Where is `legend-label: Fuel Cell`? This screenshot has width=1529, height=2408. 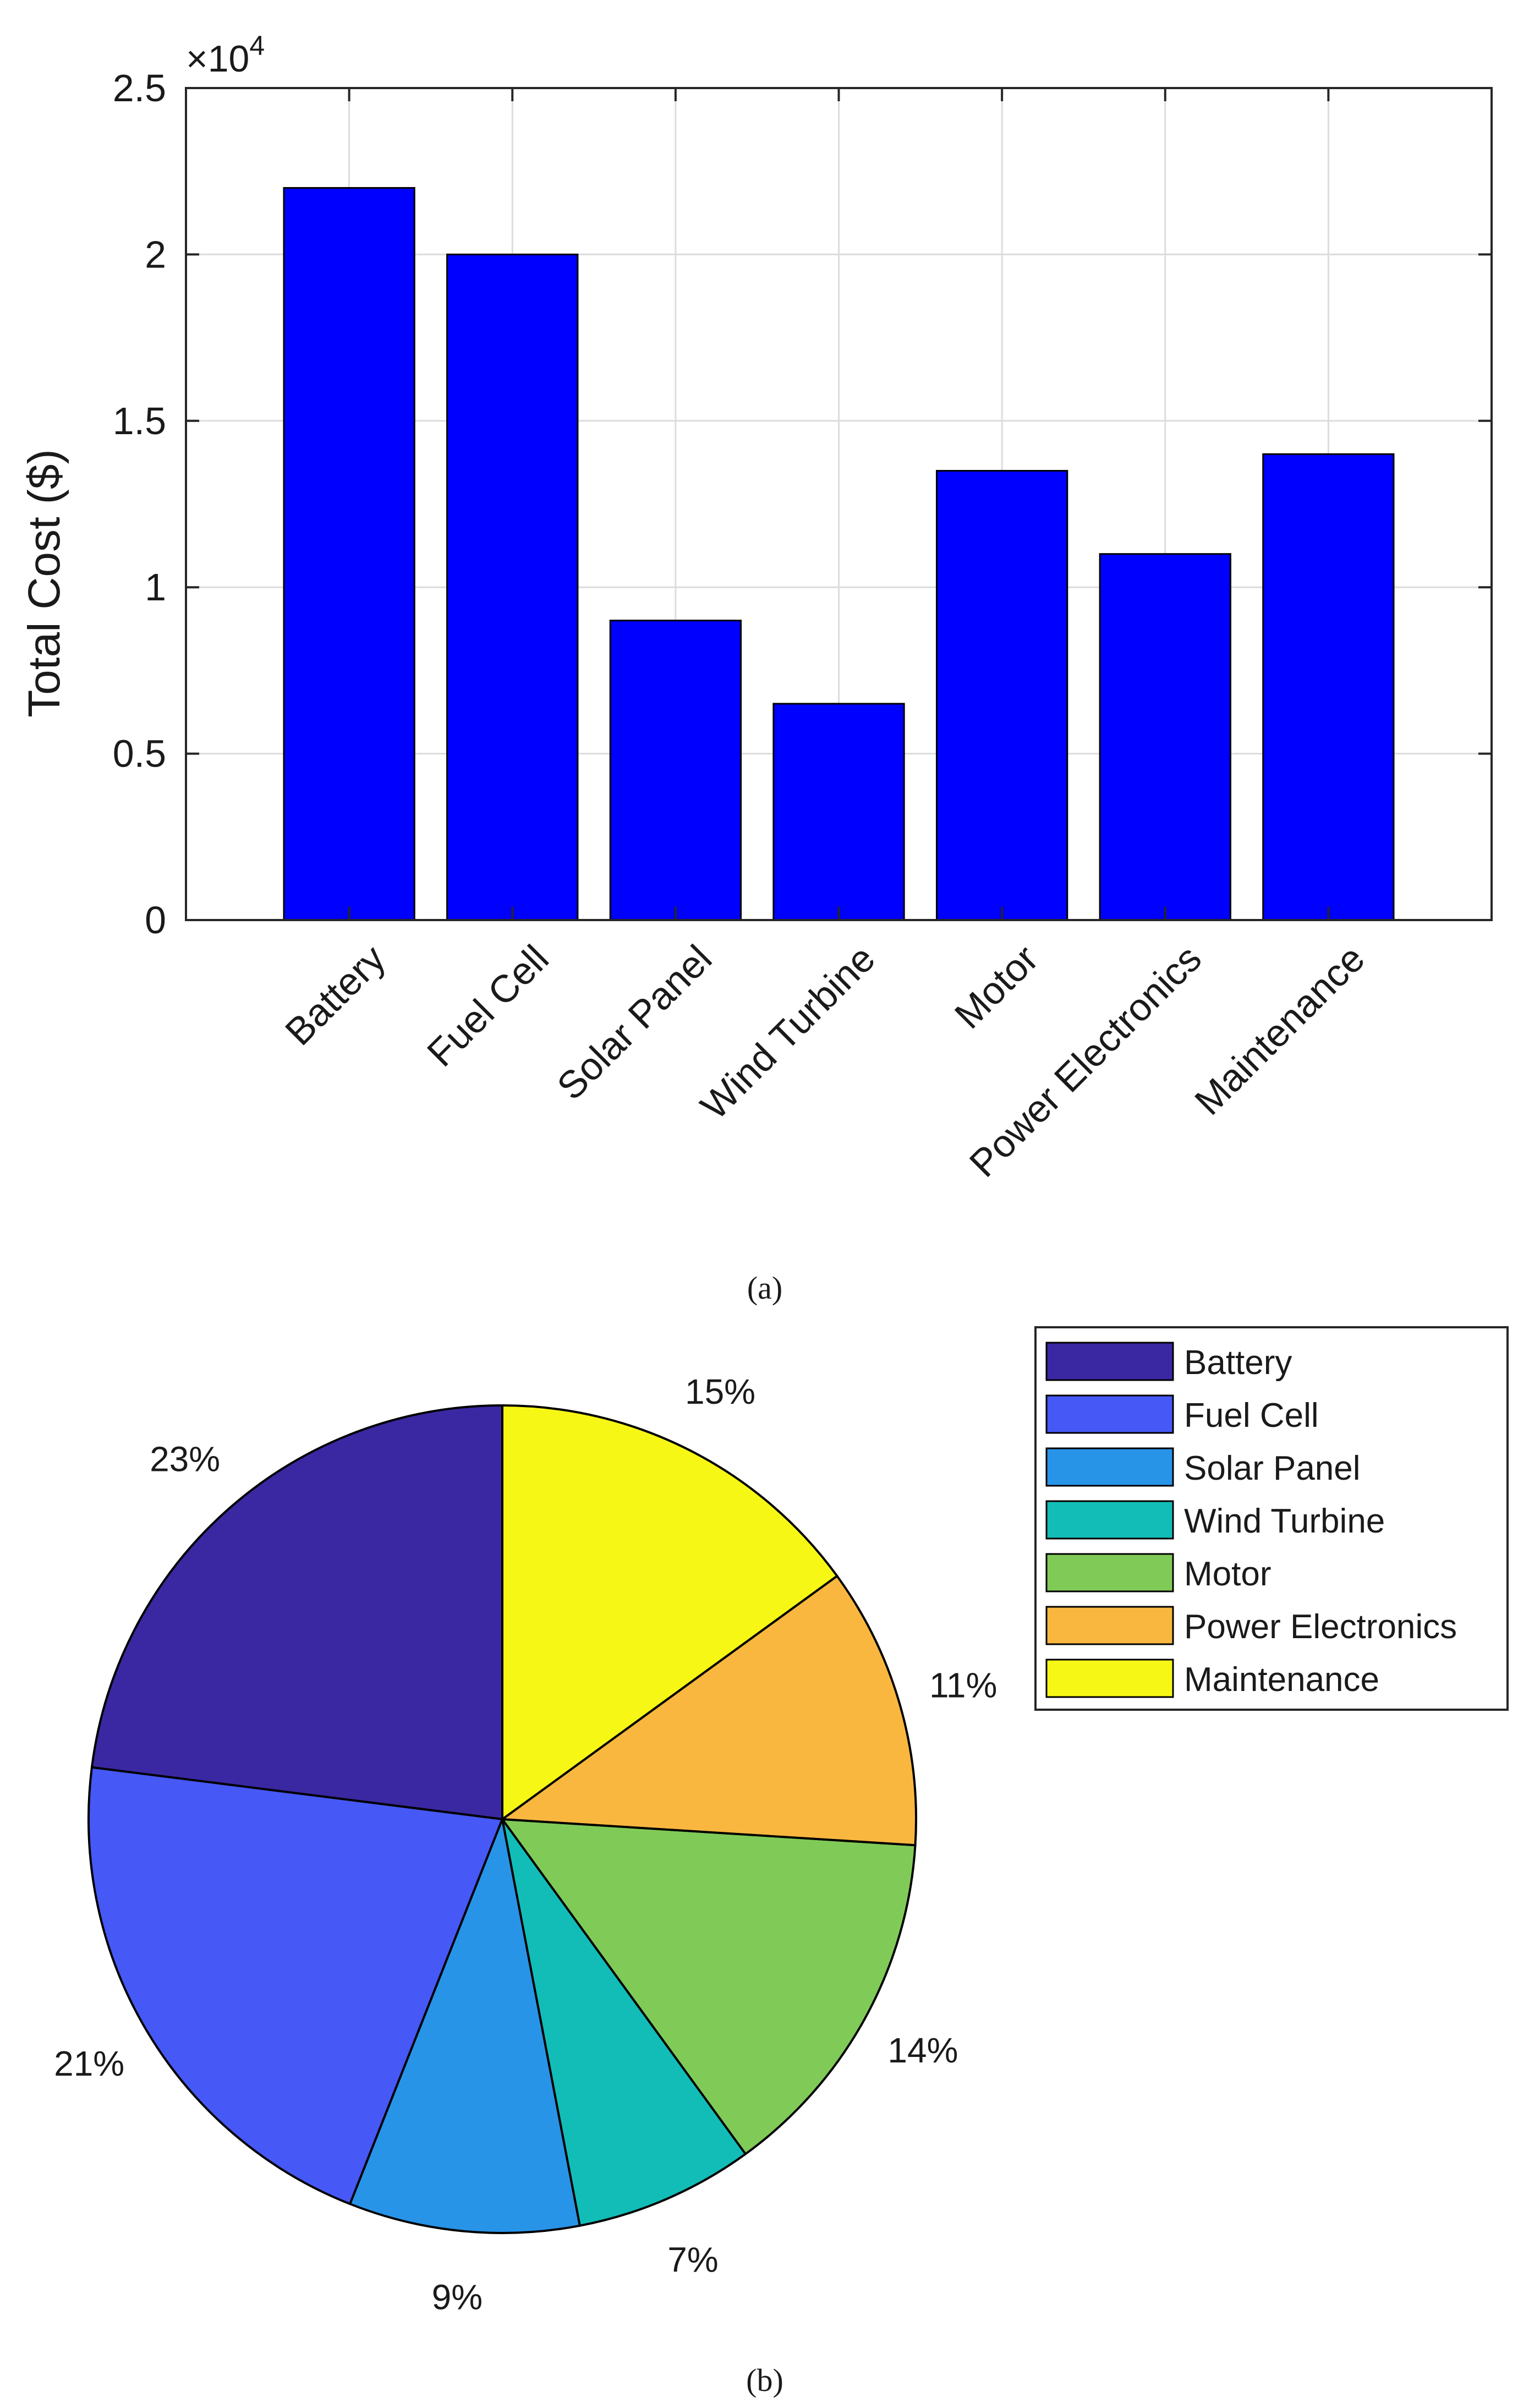
legend-label: Fuel Cell is located at coordinates (1251, 1416).